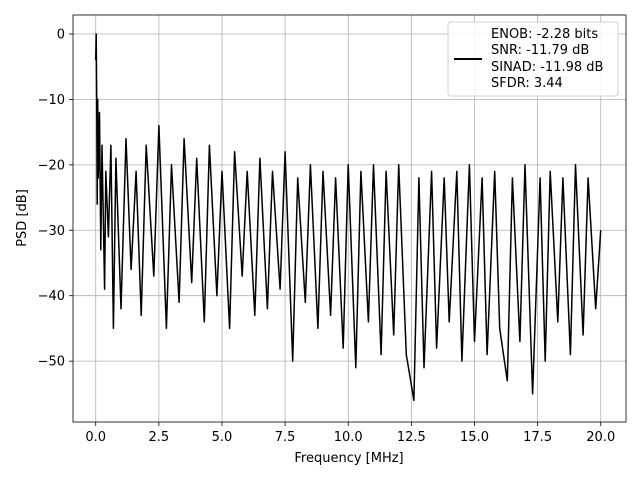  Describe the element at coordinates (600, 437) in the screenshot. I see `x-tick-label: 20.0` at that location.